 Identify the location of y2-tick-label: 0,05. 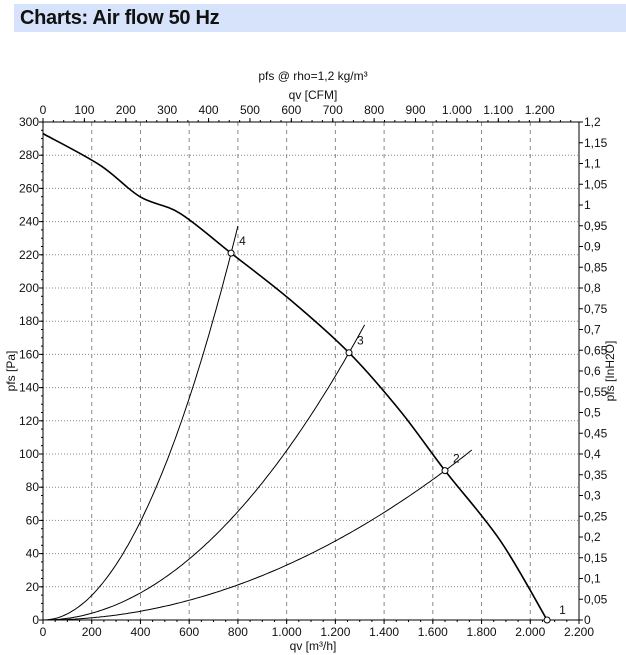
(596, 599).